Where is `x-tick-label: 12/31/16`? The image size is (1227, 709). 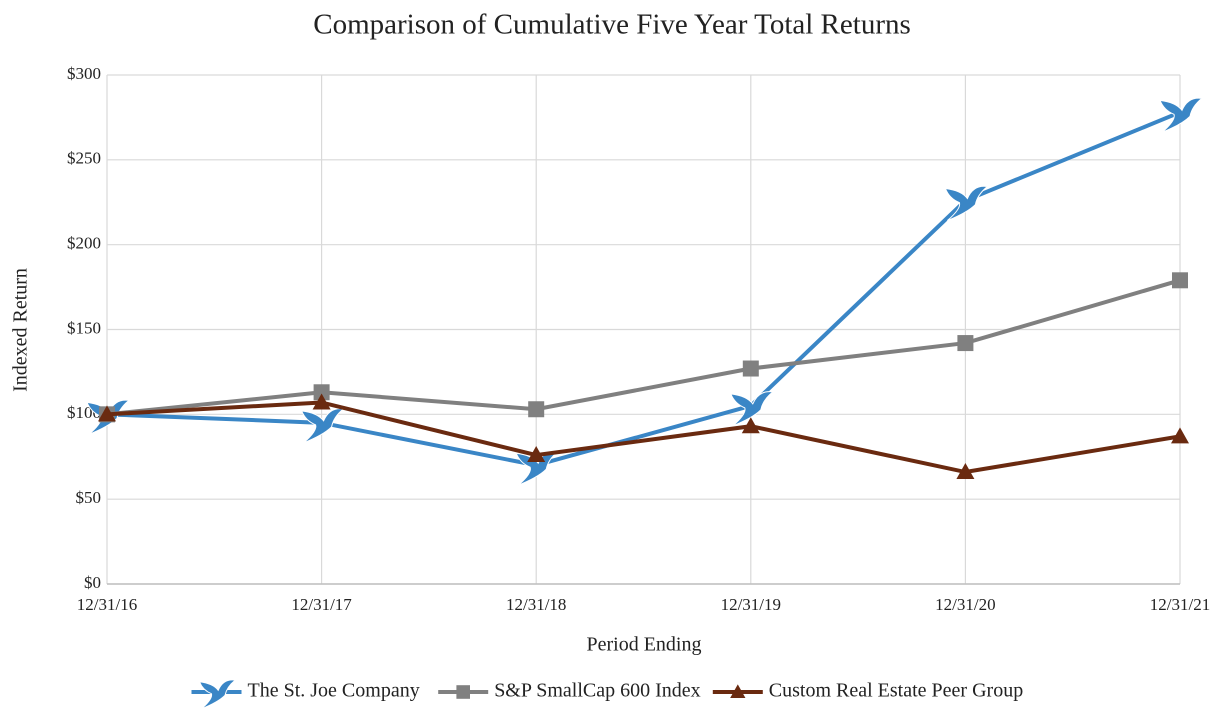 x-tick-label: 12/31/16 is located at coordinates (107, 604).